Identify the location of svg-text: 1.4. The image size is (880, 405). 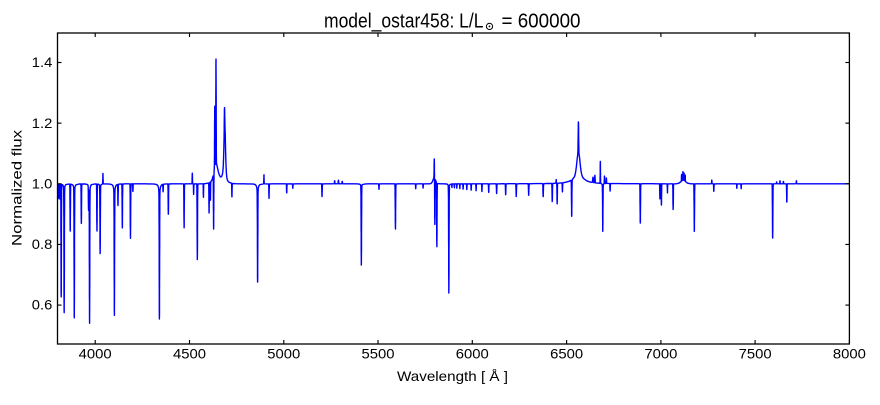
(42, 62).